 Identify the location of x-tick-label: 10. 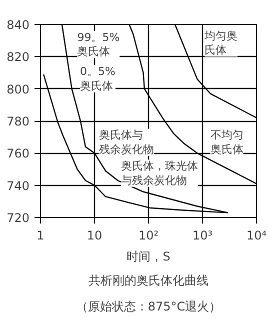
(94, 235).